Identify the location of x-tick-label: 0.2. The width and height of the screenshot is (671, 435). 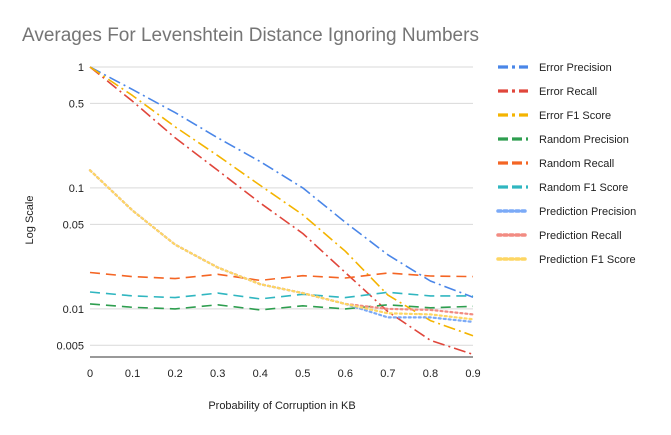
(174, 374).